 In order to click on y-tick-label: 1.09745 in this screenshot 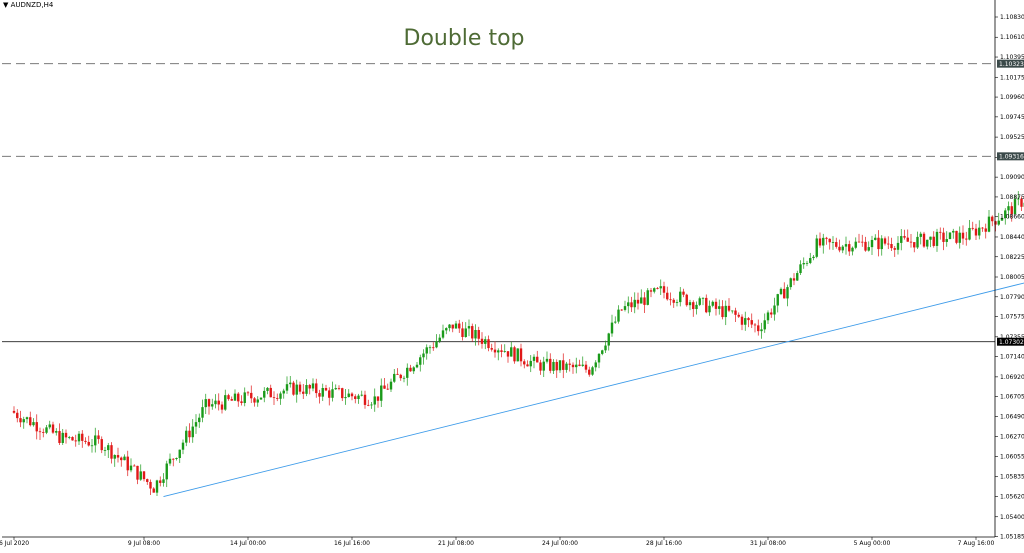, I will do `click(1012, 117)`.